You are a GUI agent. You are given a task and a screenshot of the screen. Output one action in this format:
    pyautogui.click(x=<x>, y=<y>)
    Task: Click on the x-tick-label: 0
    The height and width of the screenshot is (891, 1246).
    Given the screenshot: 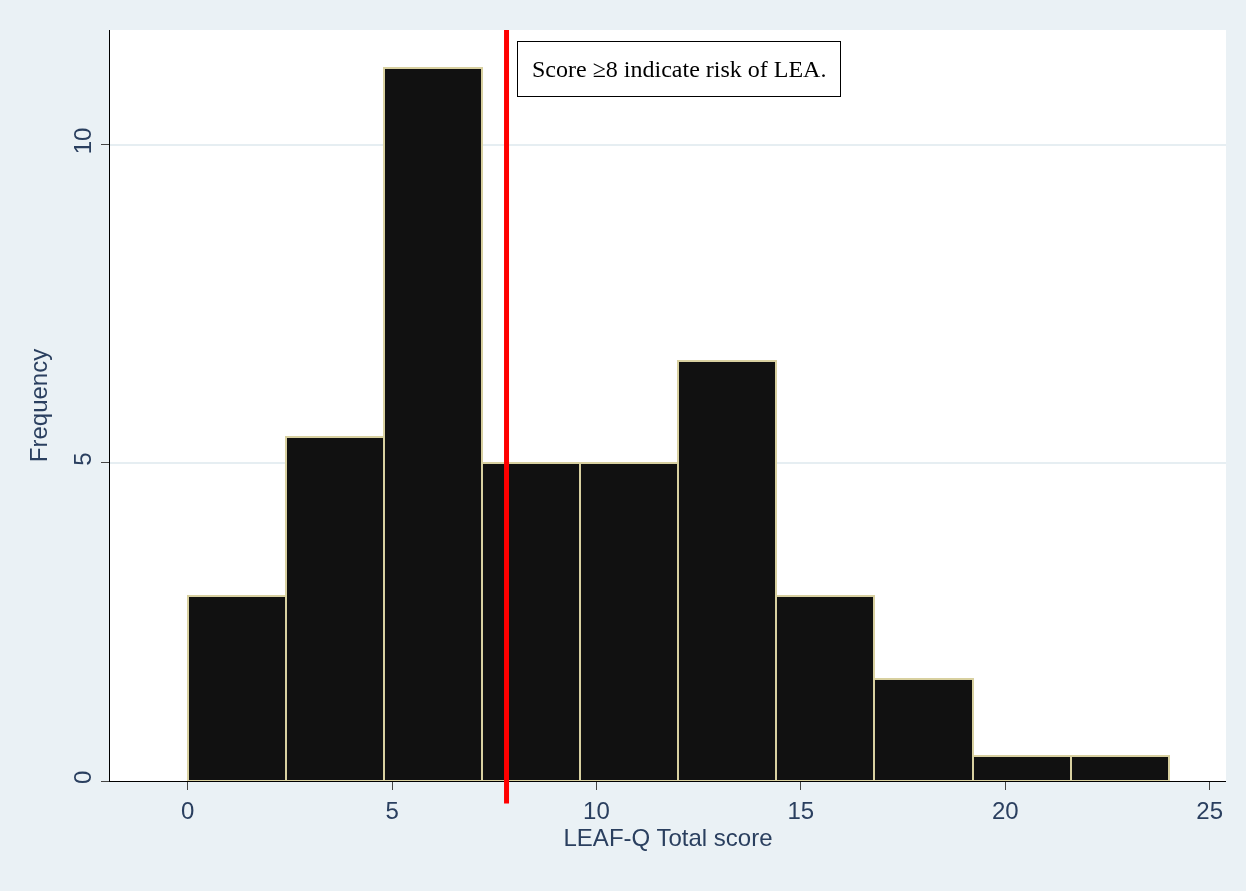 What is the action you would take?
    pyautogui.click(x=187, y=810)
    